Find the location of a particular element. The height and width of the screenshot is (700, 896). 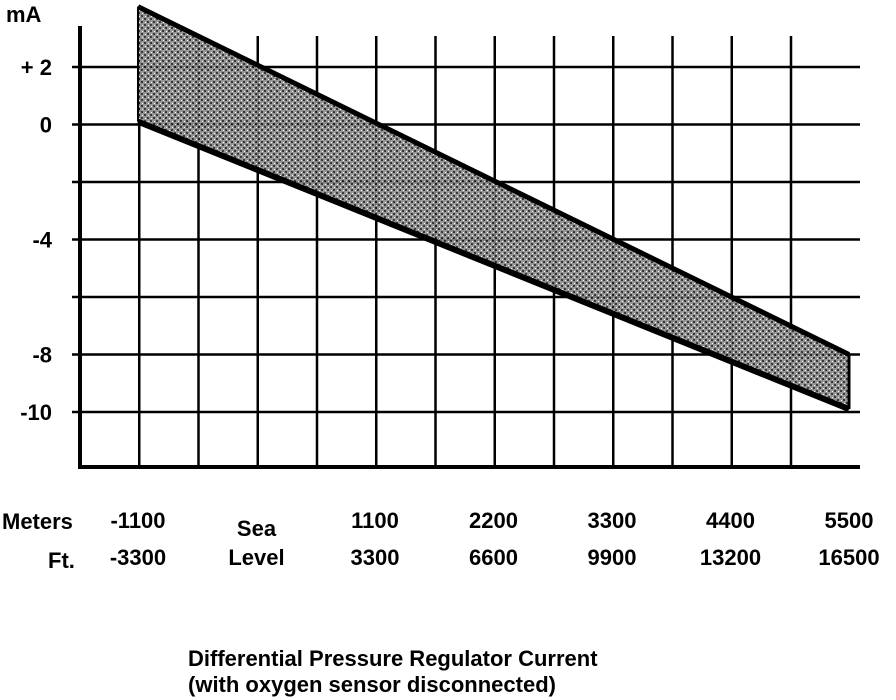

x-tick-label-meters: Sea is located at coordinates (257, 528).